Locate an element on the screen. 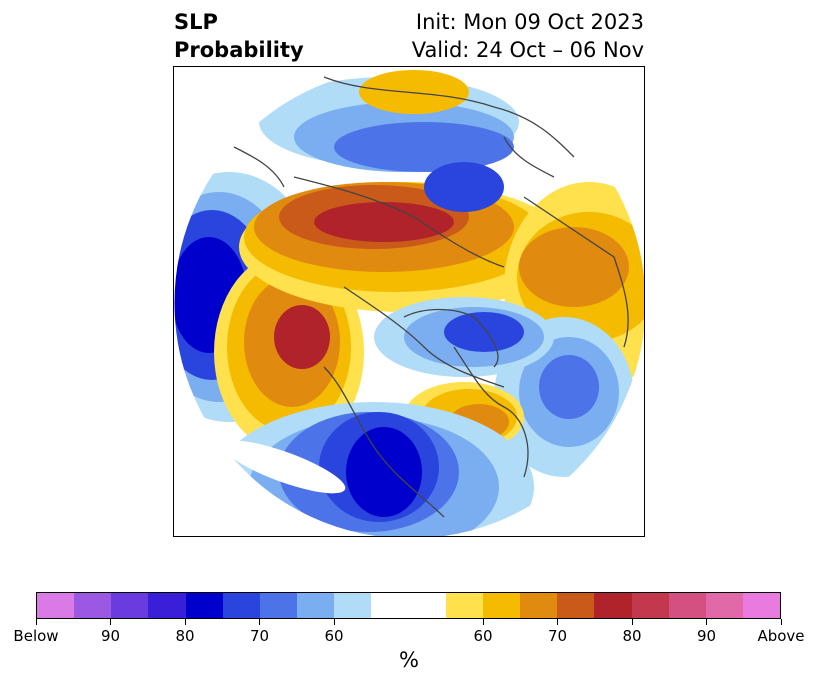  init-date: Init: Mon 09 Oct 2023 is located at coordinates (529, 22).